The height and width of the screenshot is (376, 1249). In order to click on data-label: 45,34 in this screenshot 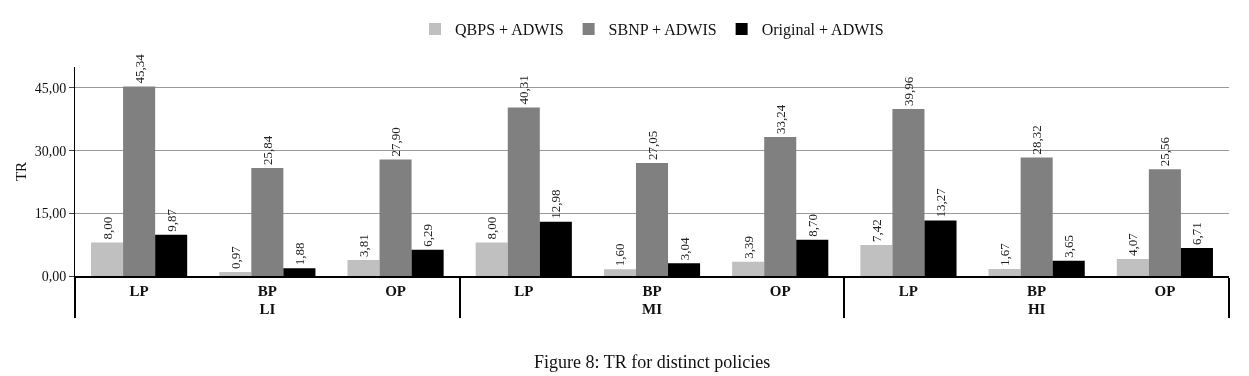, I will do `click(139, 68)`.